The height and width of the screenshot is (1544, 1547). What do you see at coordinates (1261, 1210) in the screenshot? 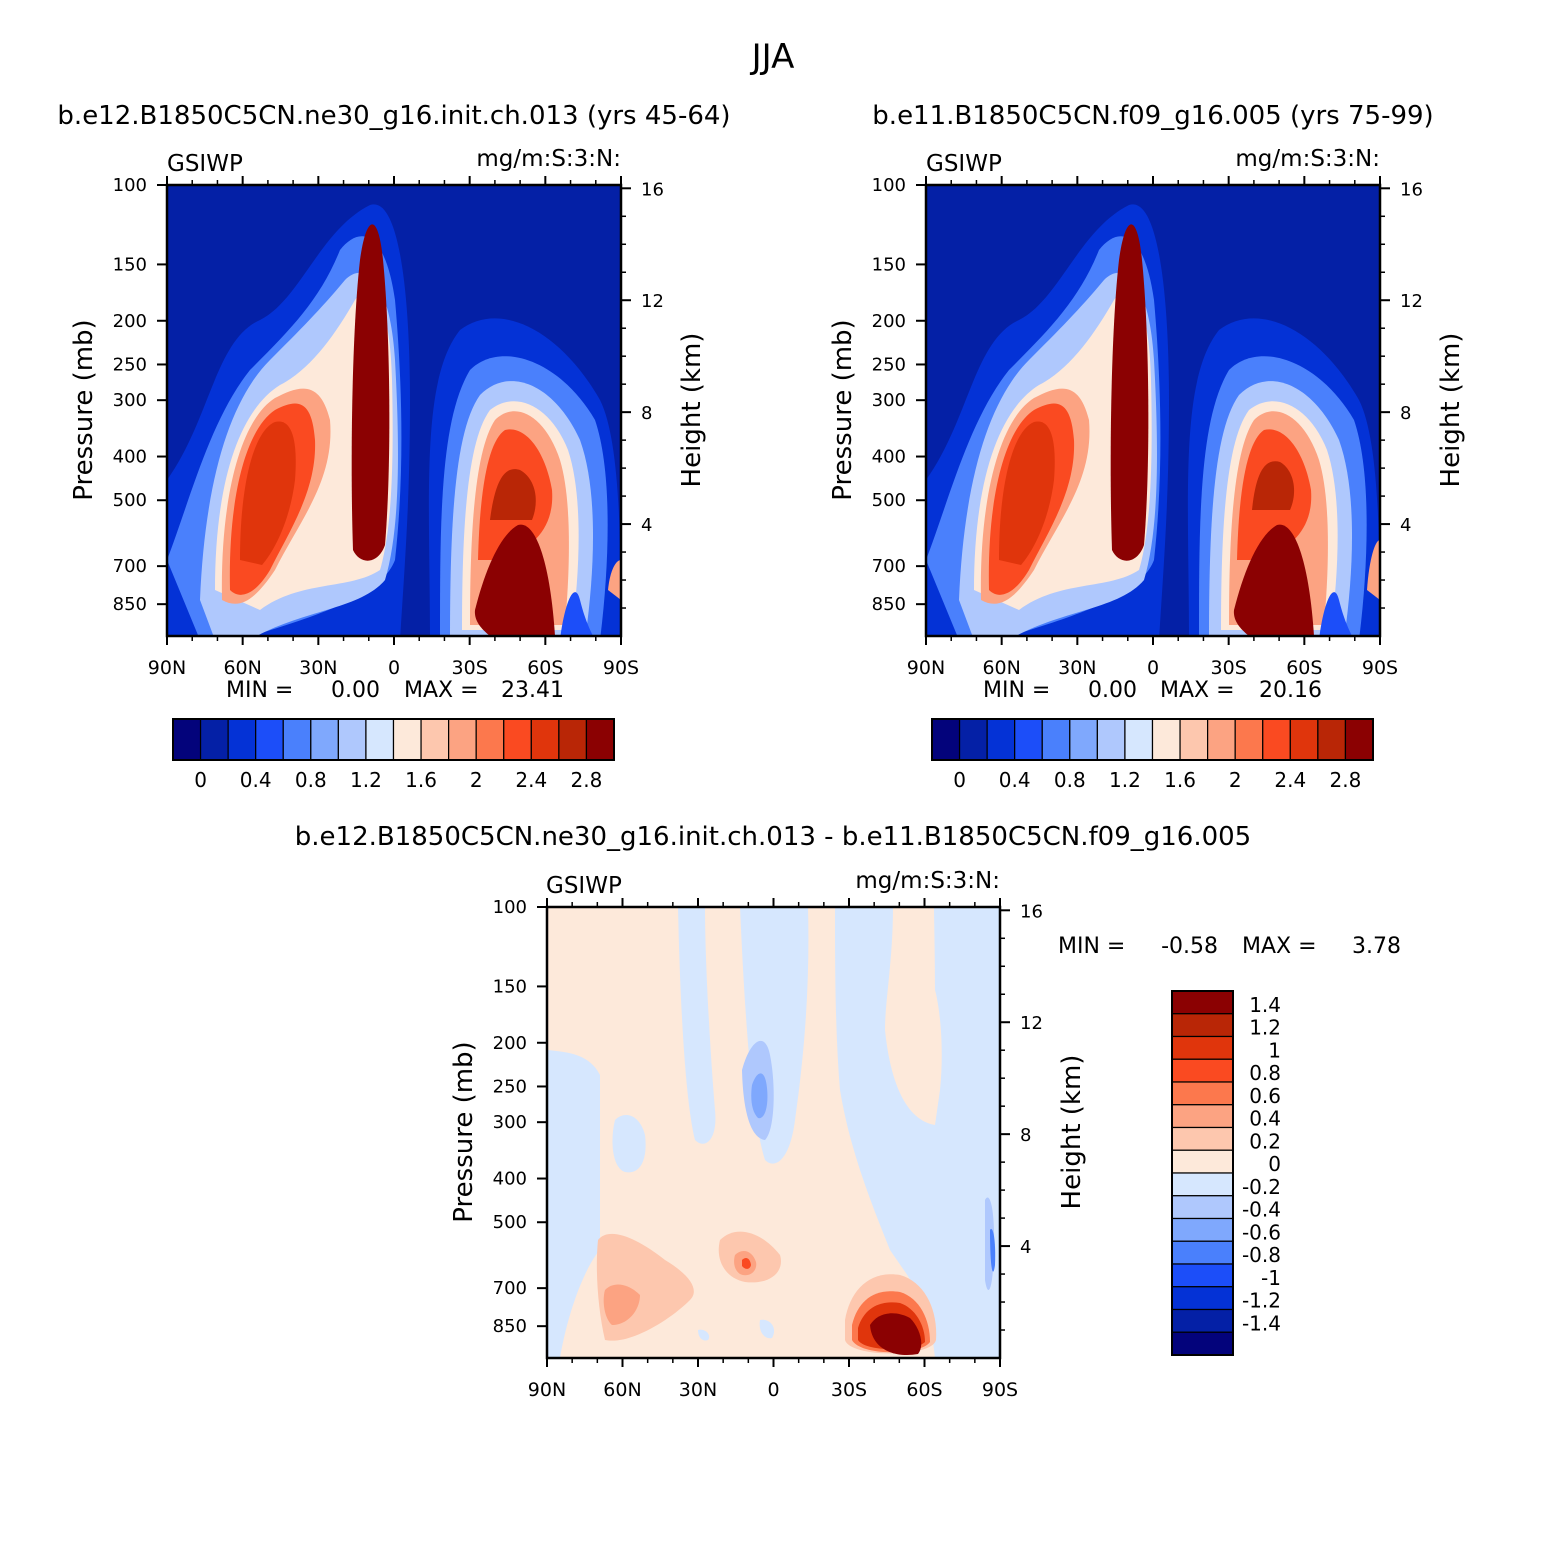
I see `colorbar-label: -0.4` at bounding box center [1261, 1210].